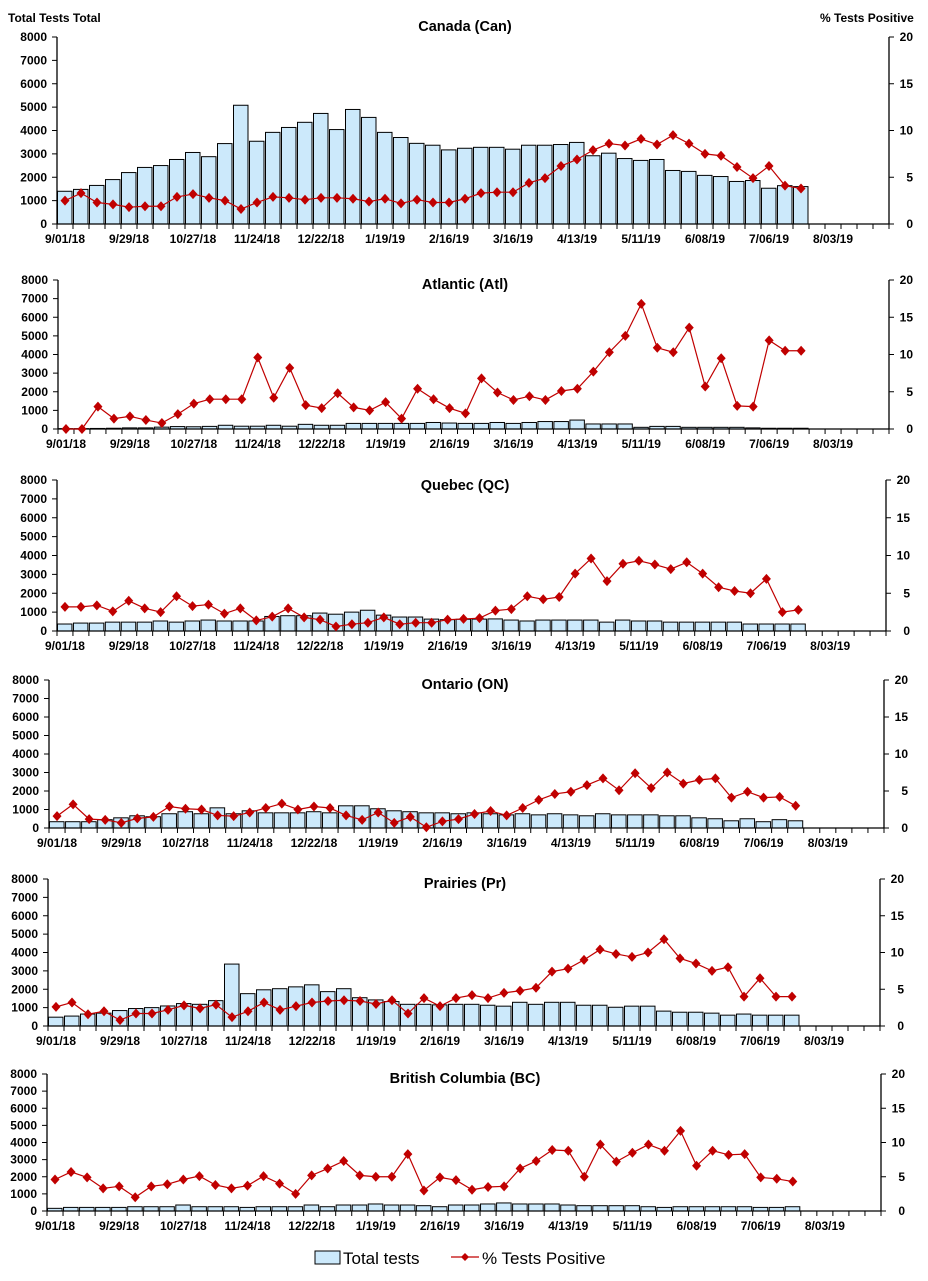 The image size is (928, 1281). What do you see at coordinates (321, 444) in the screenshot?
I see `x-tick-label: 12/22/18` at bounding box center [321, 444].